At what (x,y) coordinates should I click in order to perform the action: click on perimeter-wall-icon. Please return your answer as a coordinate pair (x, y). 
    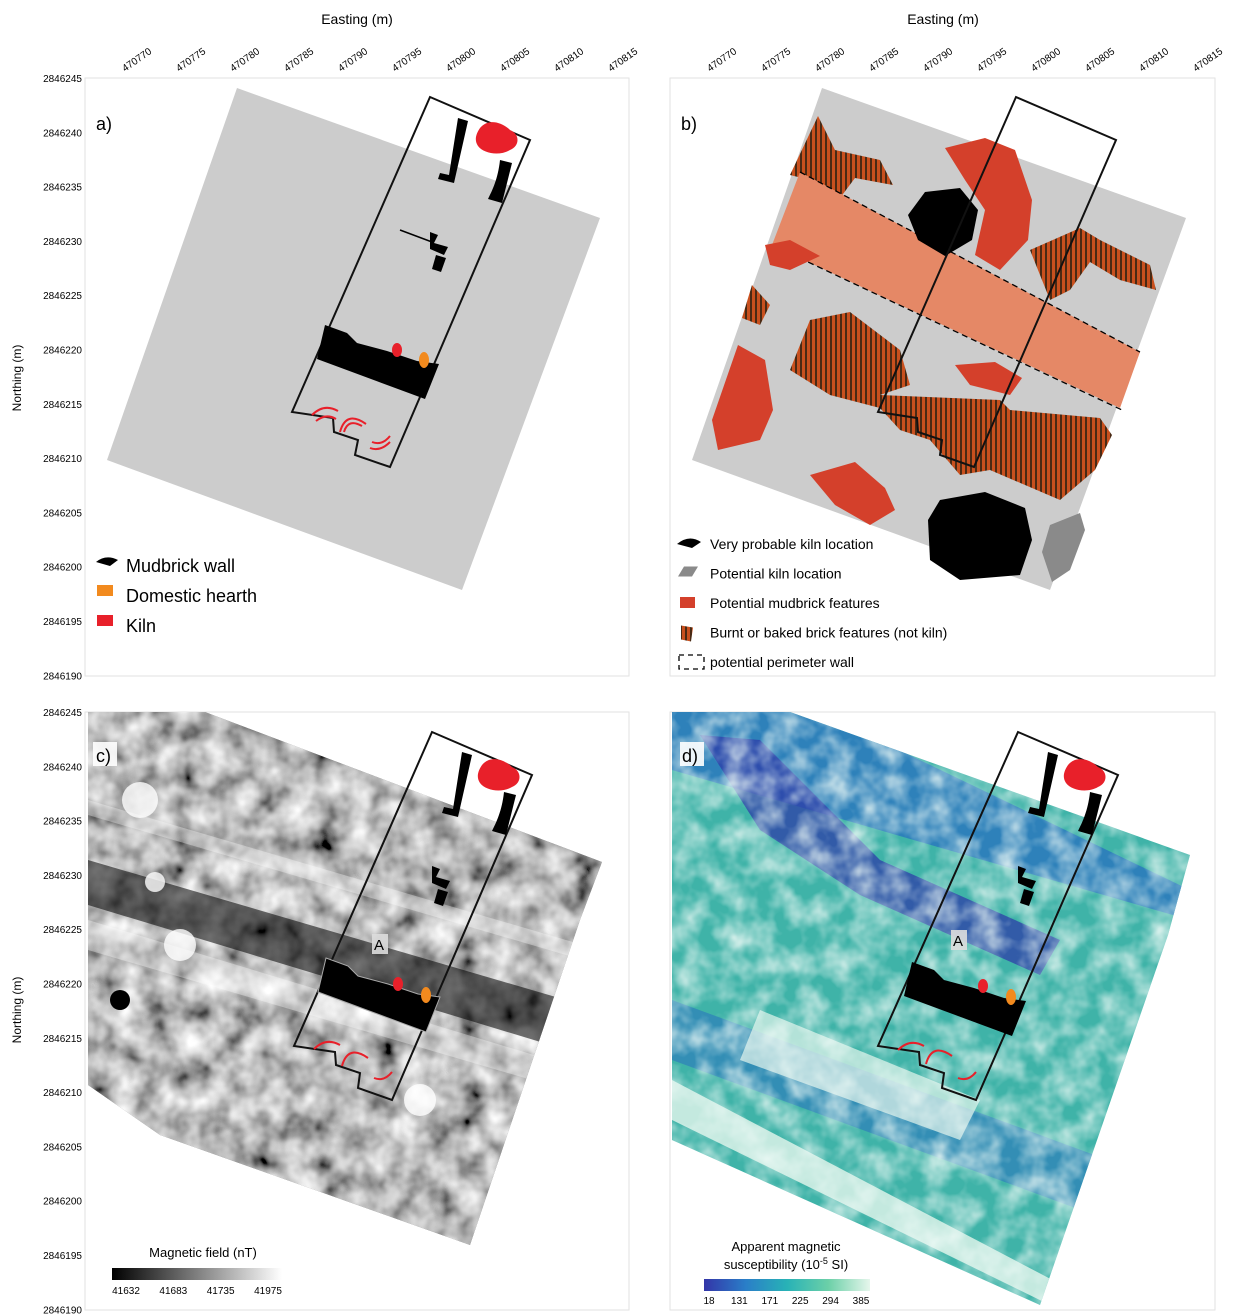
    Looking at the image, I should click on (691, 662).